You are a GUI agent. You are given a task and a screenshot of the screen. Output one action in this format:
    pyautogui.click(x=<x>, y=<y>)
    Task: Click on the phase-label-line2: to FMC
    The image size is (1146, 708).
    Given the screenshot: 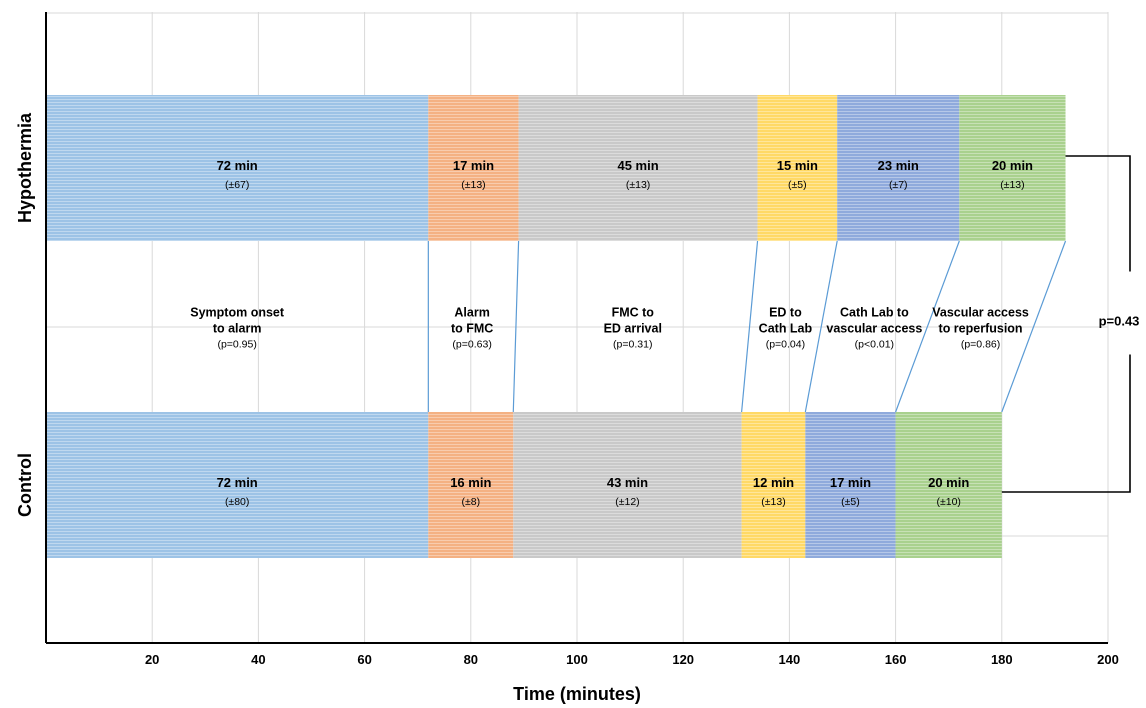 What is the action you would take?
    pyautogui.click(x=472, y=329)
    